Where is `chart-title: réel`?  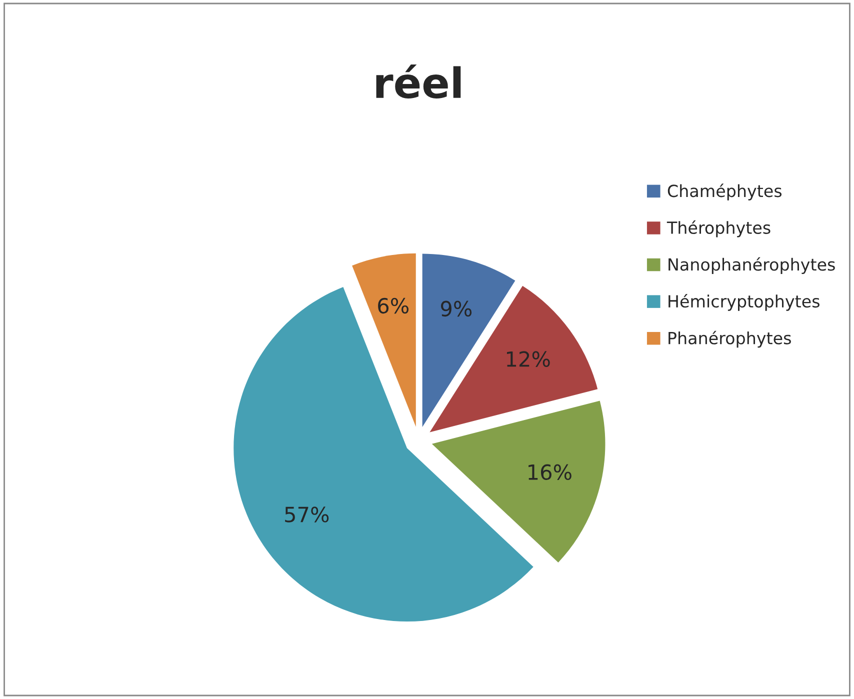
chart-title: réel is located at coordinates (418, 81).